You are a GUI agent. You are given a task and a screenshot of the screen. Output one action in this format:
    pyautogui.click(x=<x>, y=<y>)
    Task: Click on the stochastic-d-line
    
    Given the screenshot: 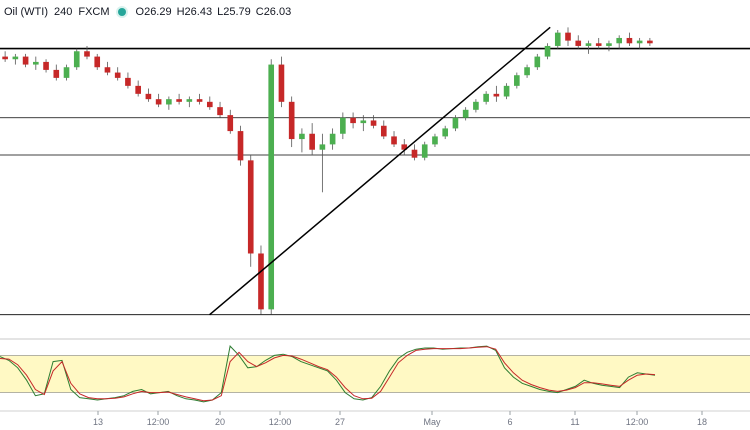 What is the action you would take?
    pyautogui.click(x=328, y=374)
    